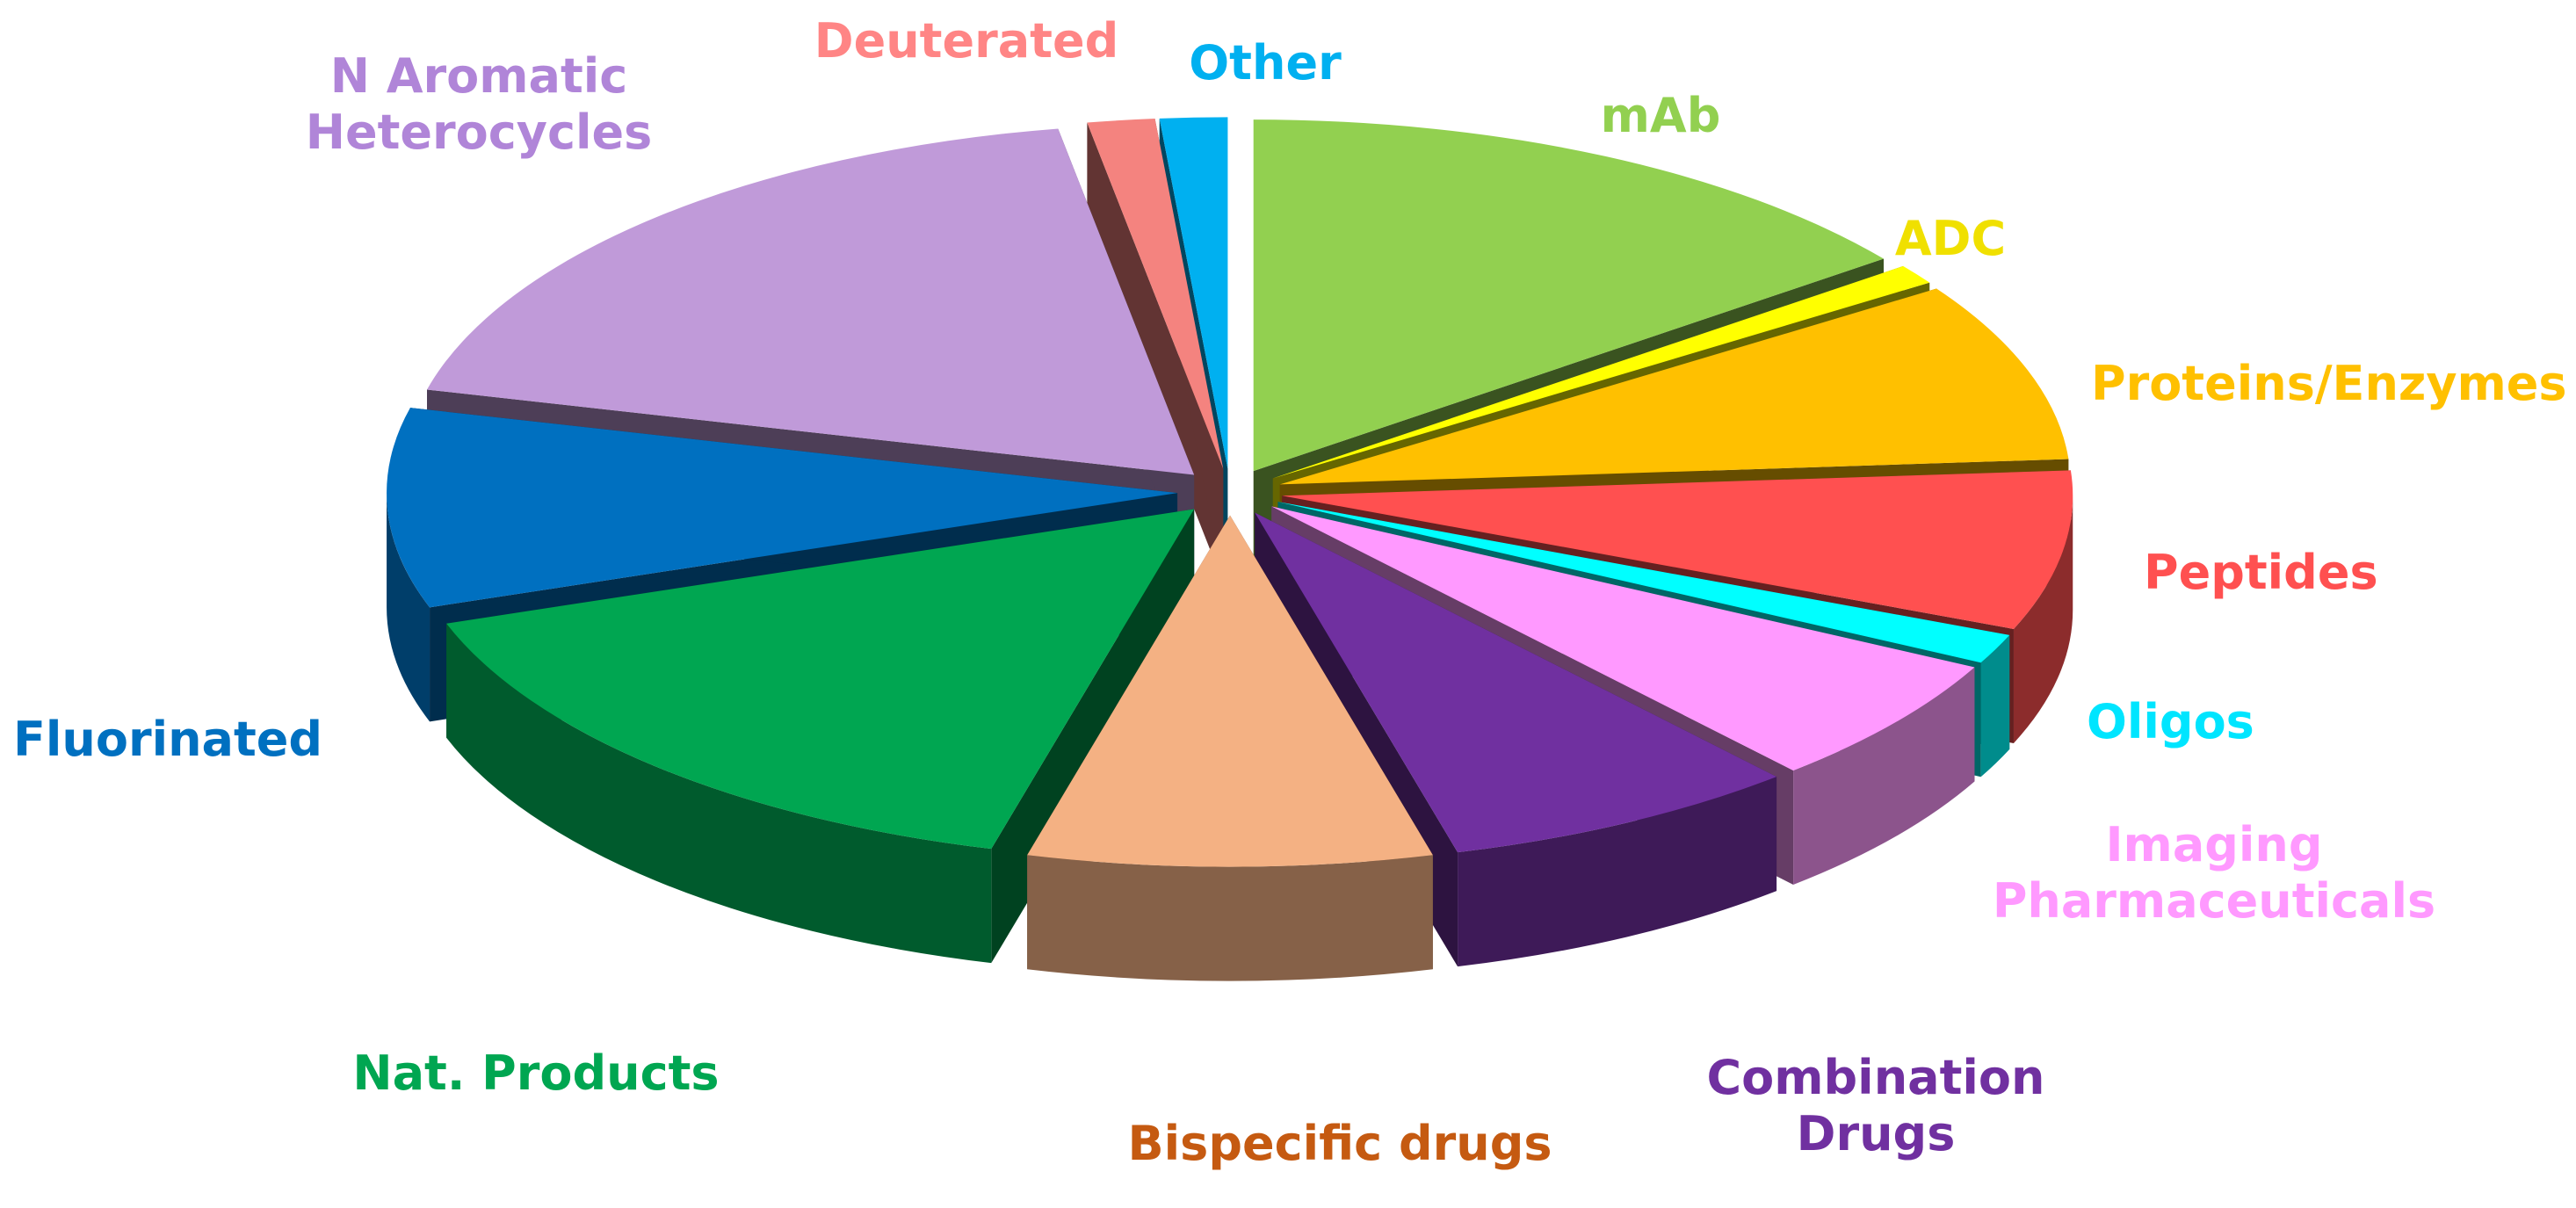  I want to click on pie-slice-bispecific-drugs, so click(1230, 748).